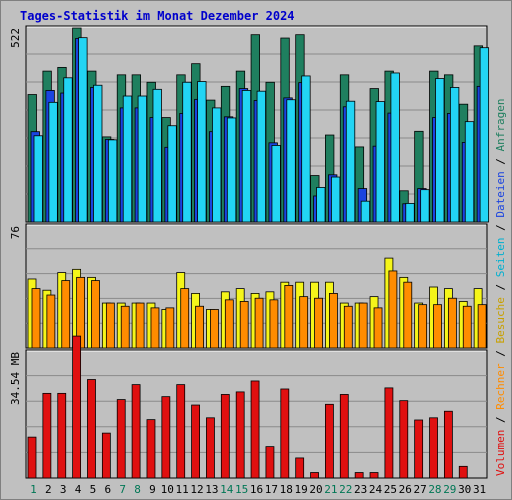 The width and height of the screenshot is (512, 500). Describe the element at coordinates (390, 489) in the screenshot. I see `day-label-25: 25` at that location.